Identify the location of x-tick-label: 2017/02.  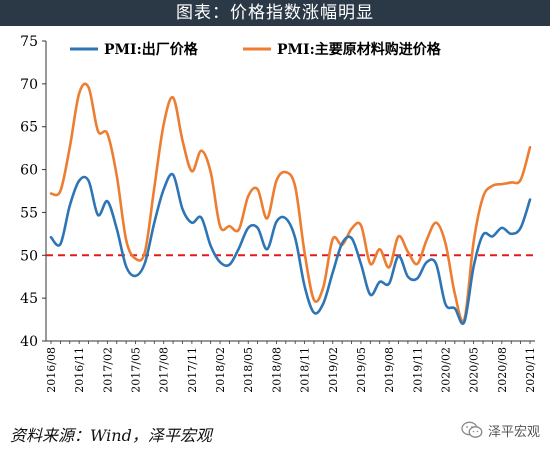
(107, 370).